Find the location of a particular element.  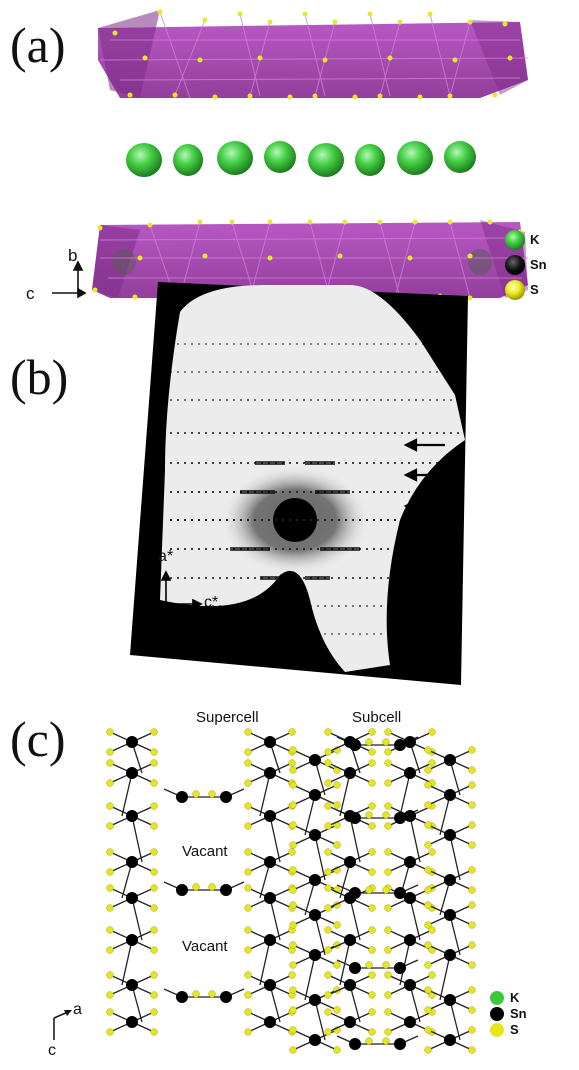

panel-a-legend-sn: Sn is located at coordinates (538, 264).